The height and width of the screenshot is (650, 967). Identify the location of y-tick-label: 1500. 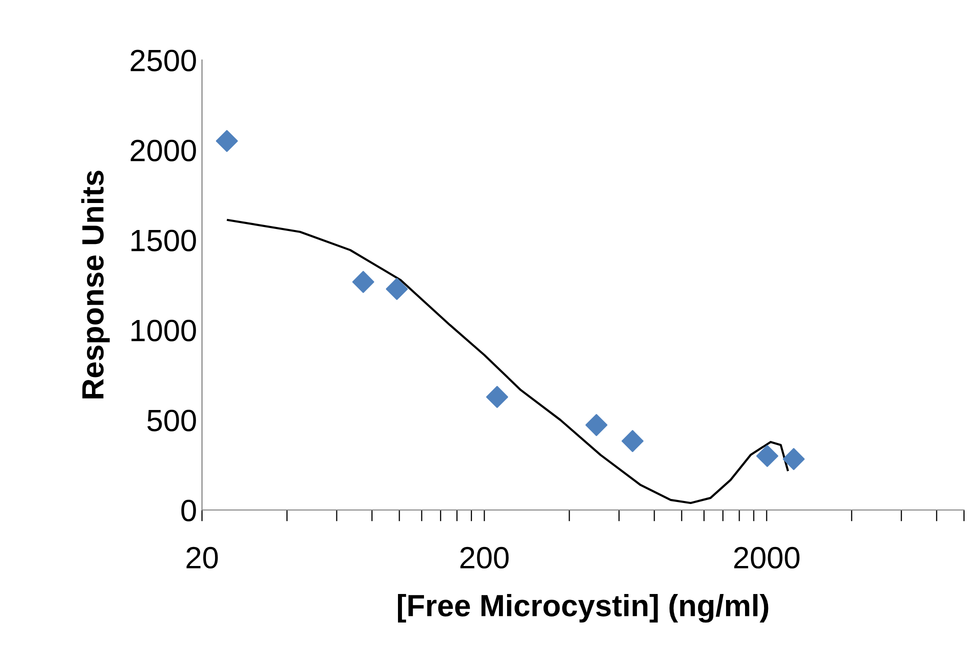
(164, 241).